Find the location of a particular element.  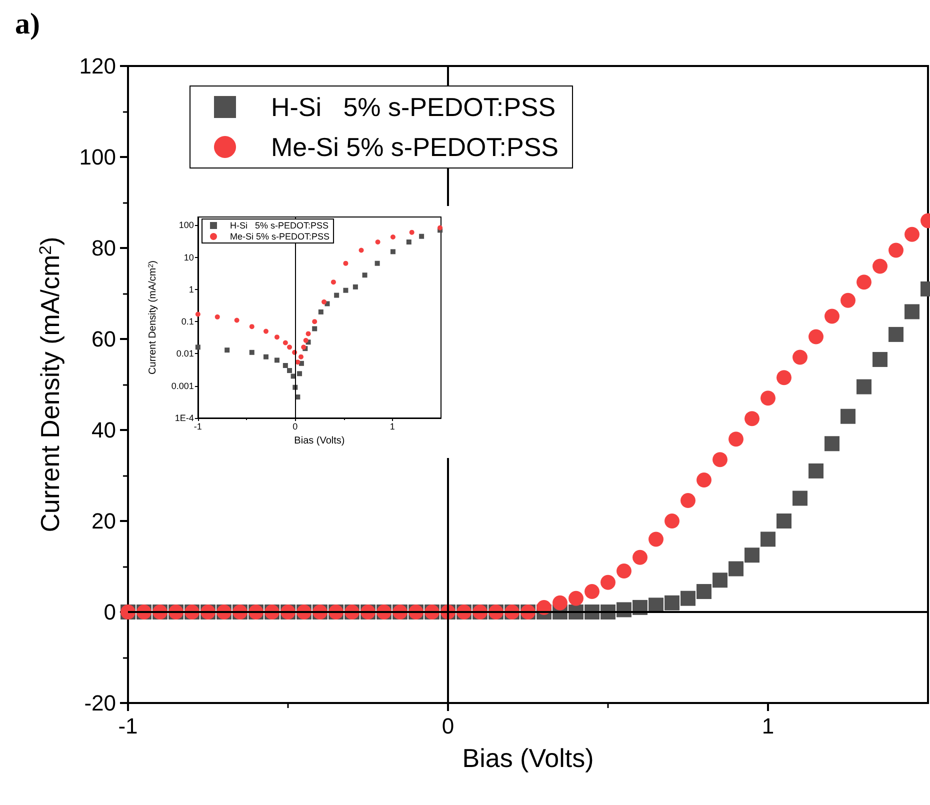

y-tick-label: 60 is located at coordinates (104, 339).